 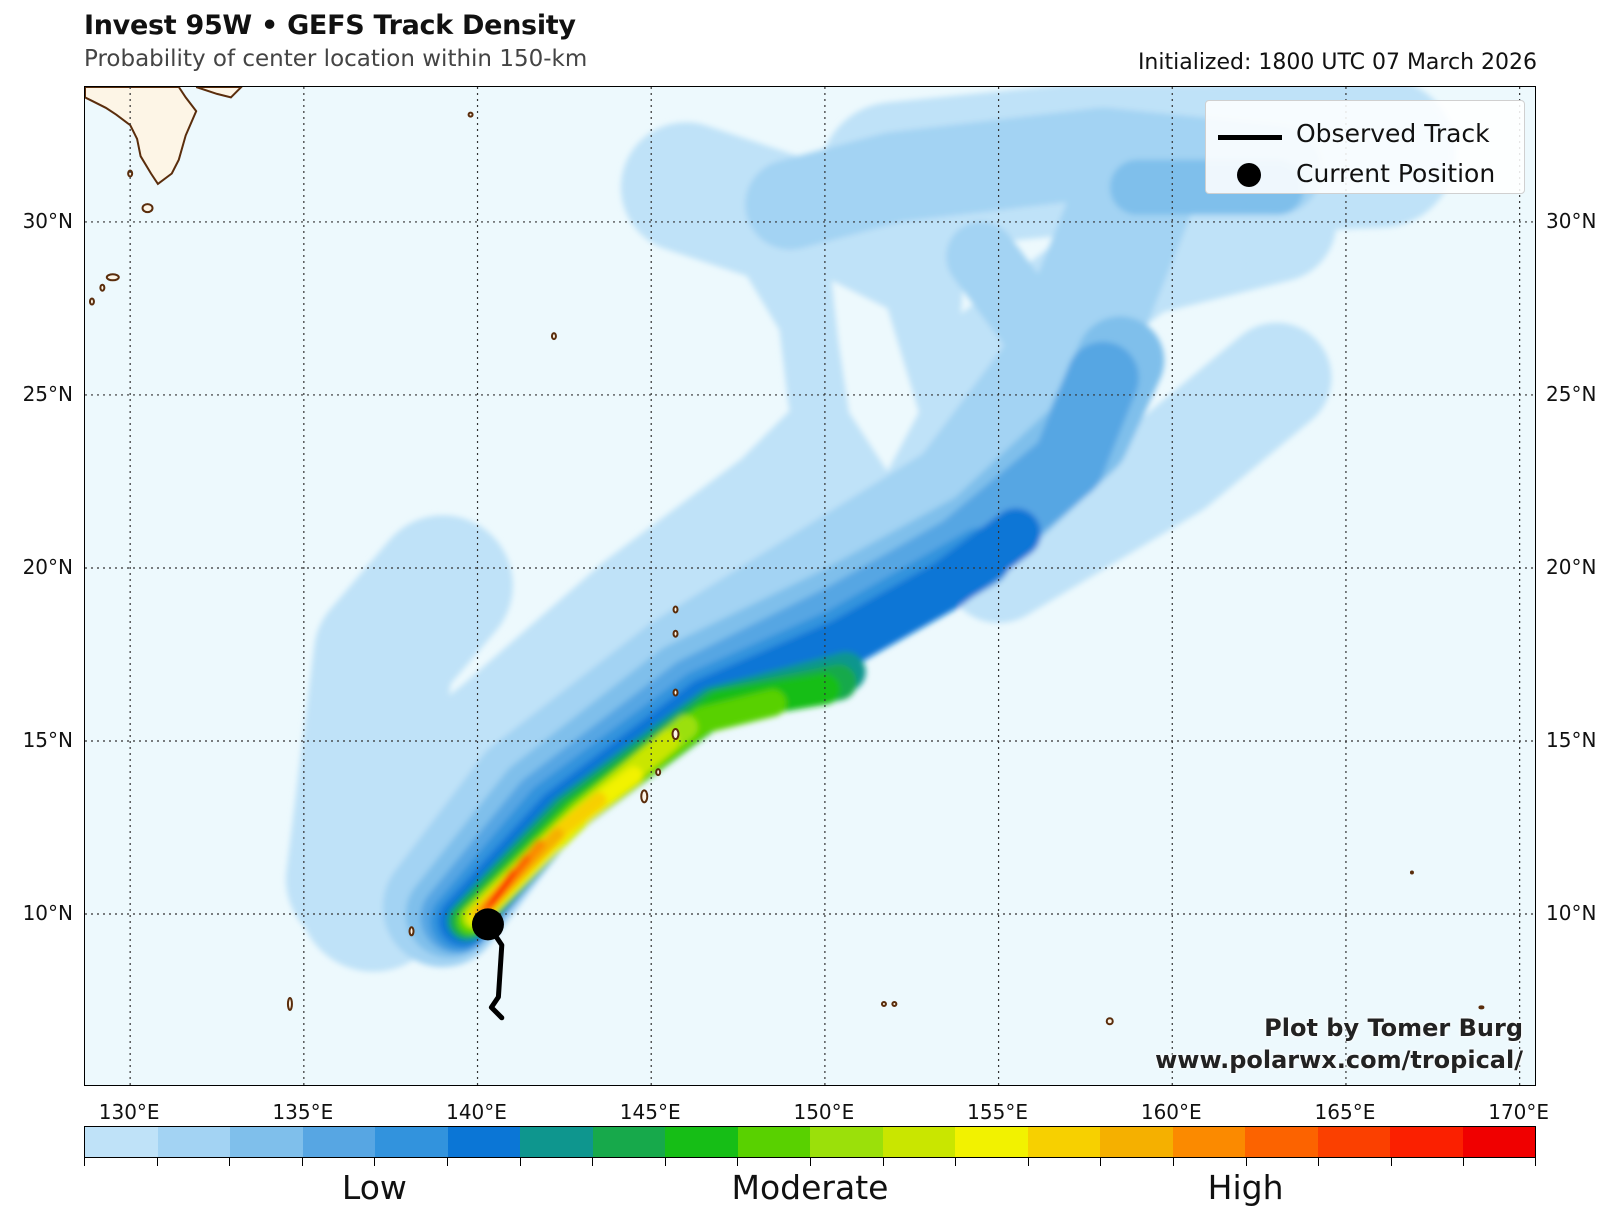 I want to click on lat-label-left-4: 10°N, so click(x=47, y=912).